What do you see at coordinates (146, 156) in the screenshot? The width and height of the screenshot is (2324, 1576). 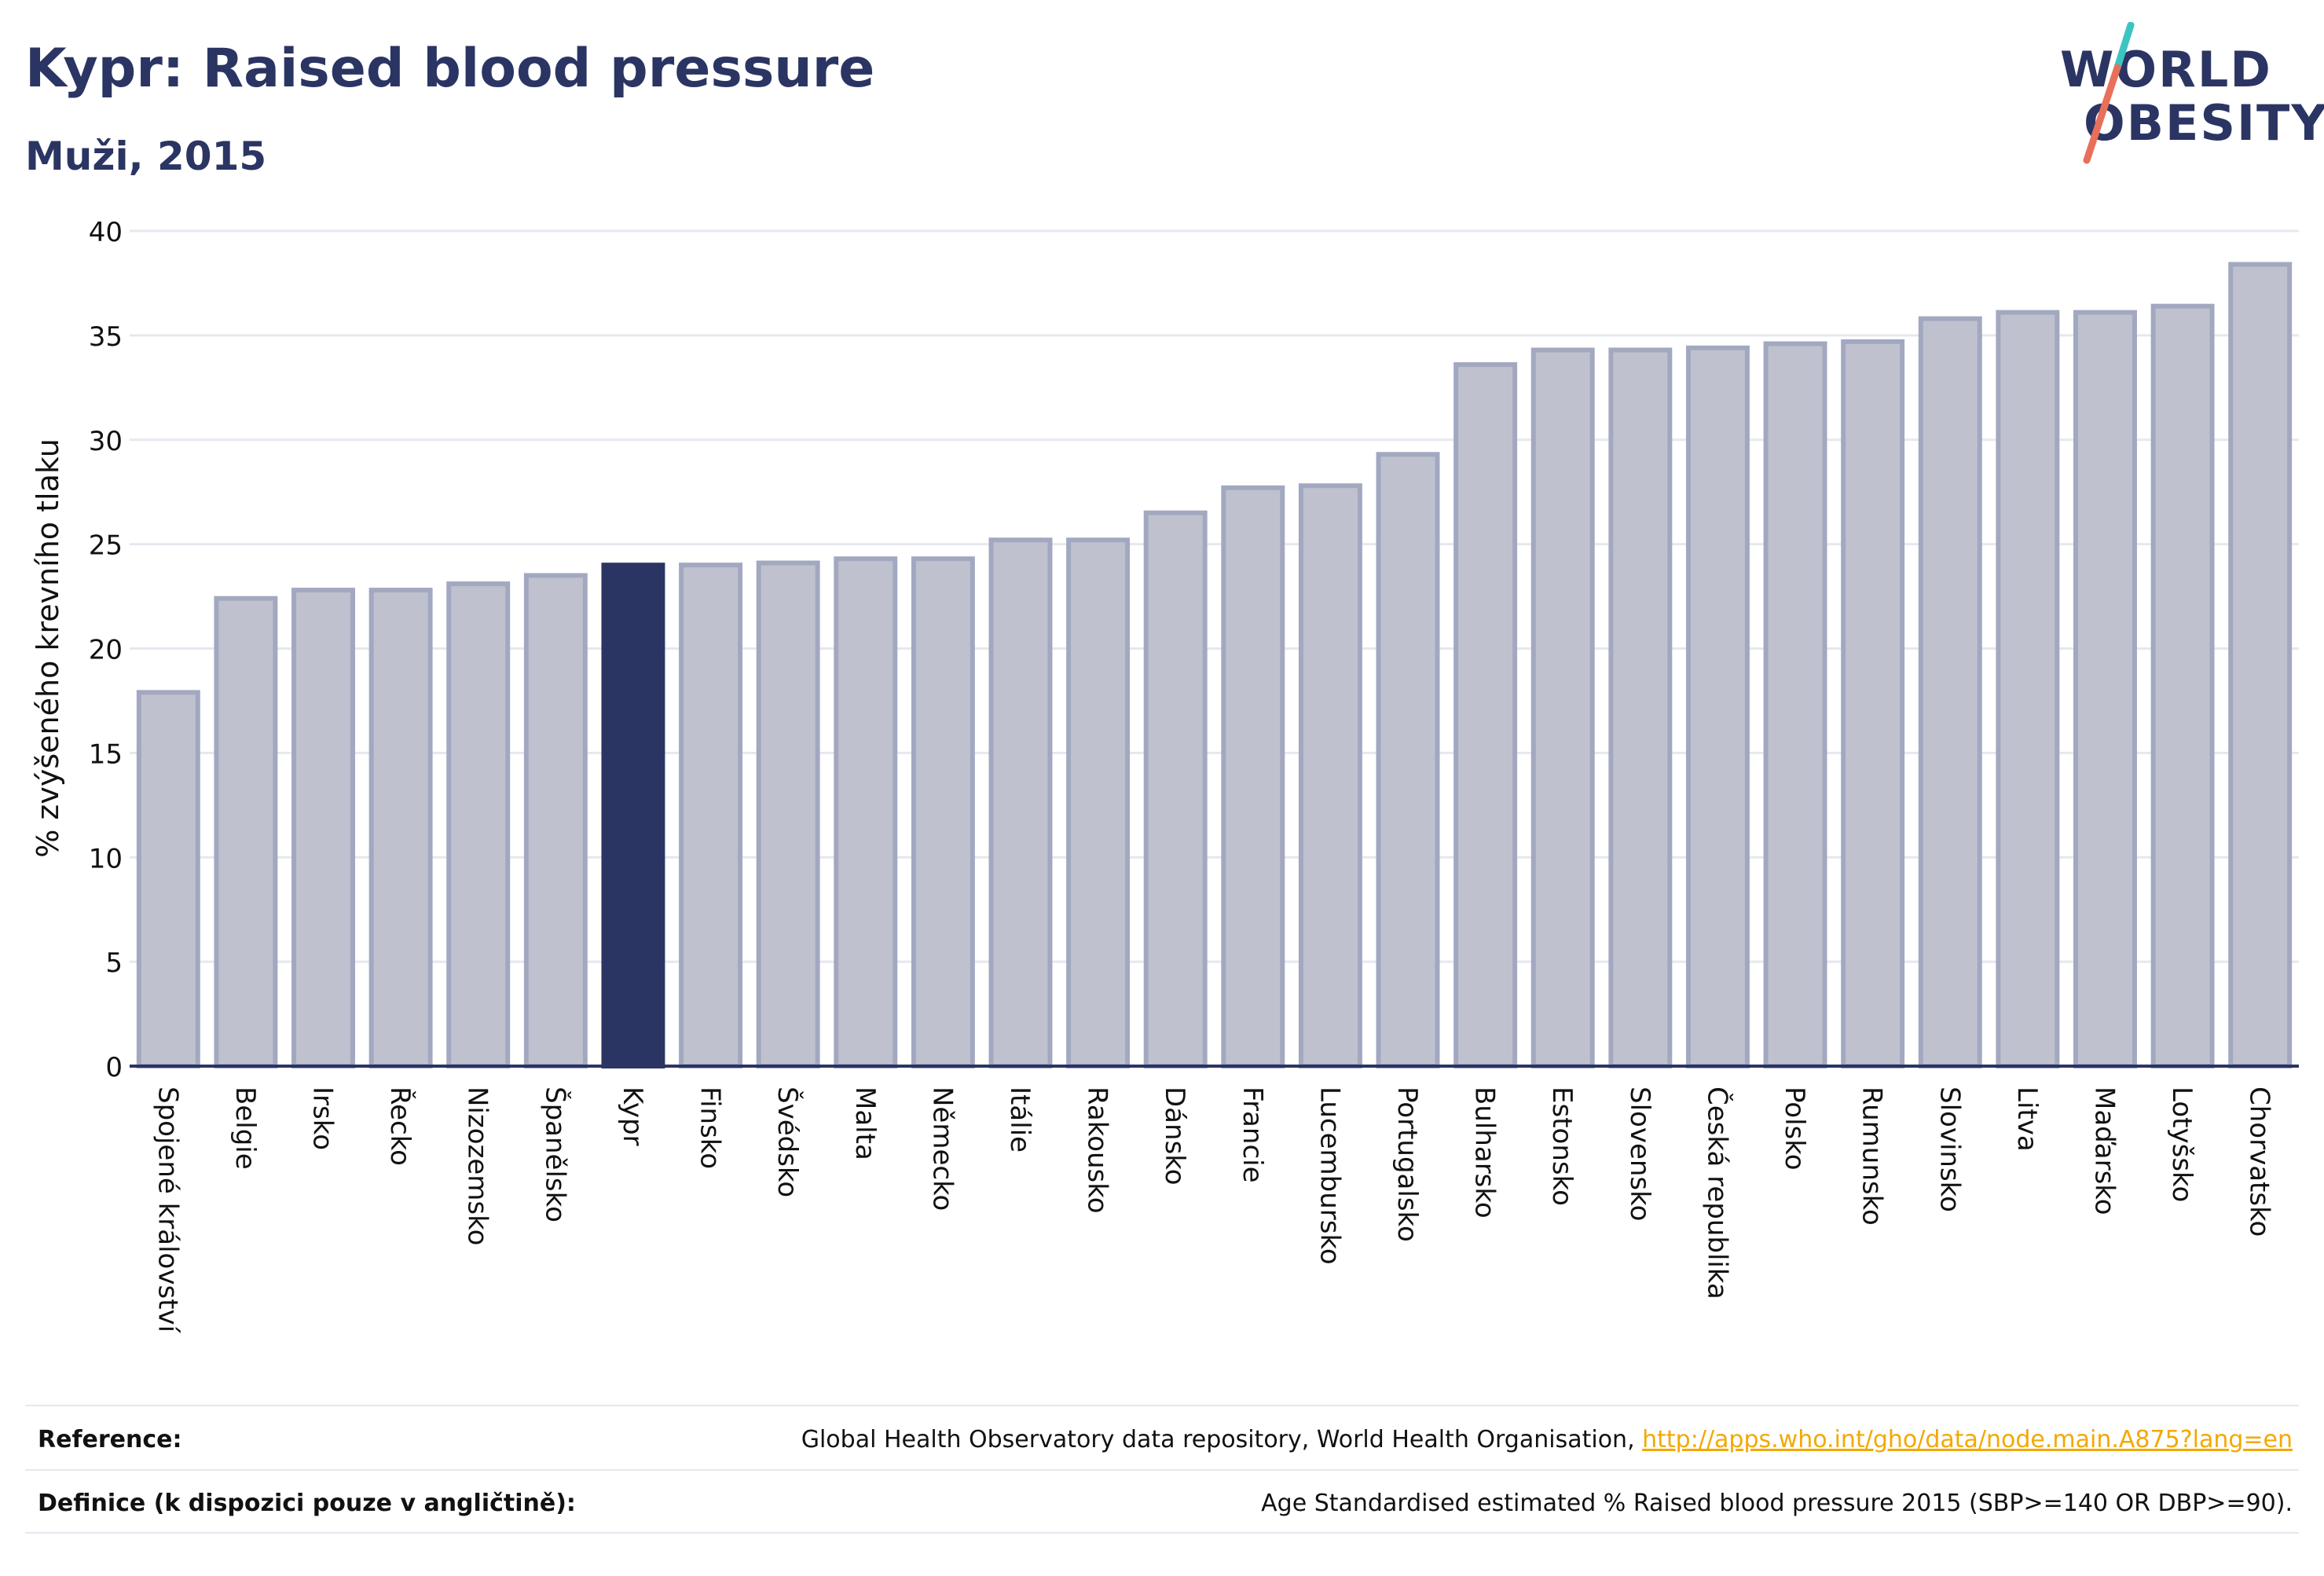 I see `page-subtitle: Muži, 2015` at bounding box center [146, 156].